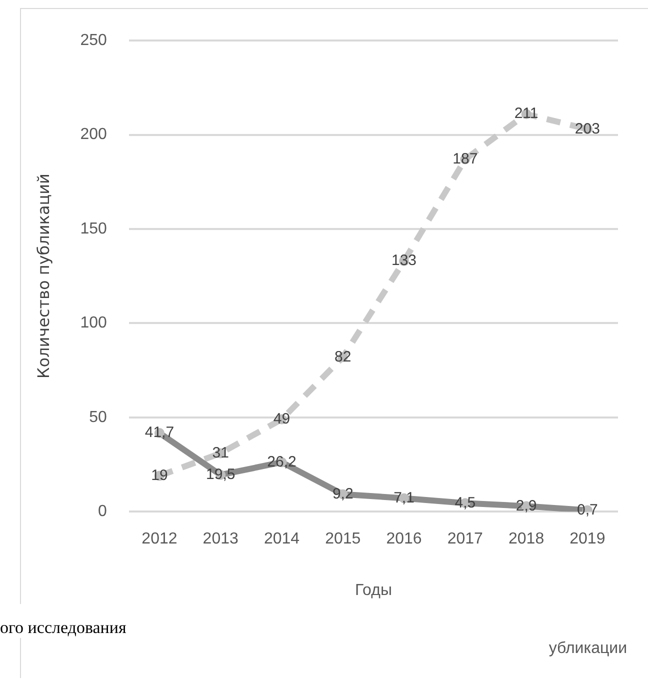  I want to click on data-label: 7,1, so click(404, 497).